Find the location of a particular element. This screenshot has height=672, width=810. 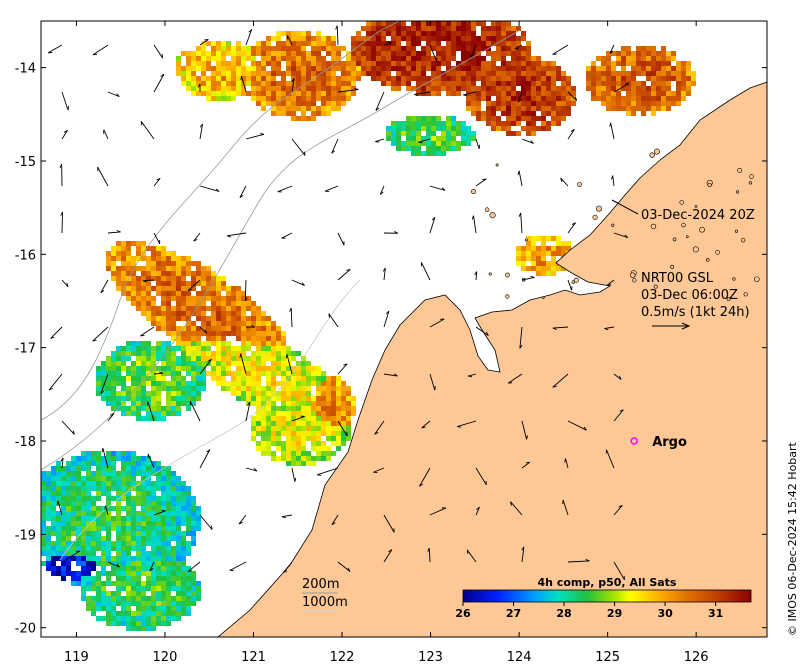

colorbar-tick-label: 28 is located at coordinates (563, 613).